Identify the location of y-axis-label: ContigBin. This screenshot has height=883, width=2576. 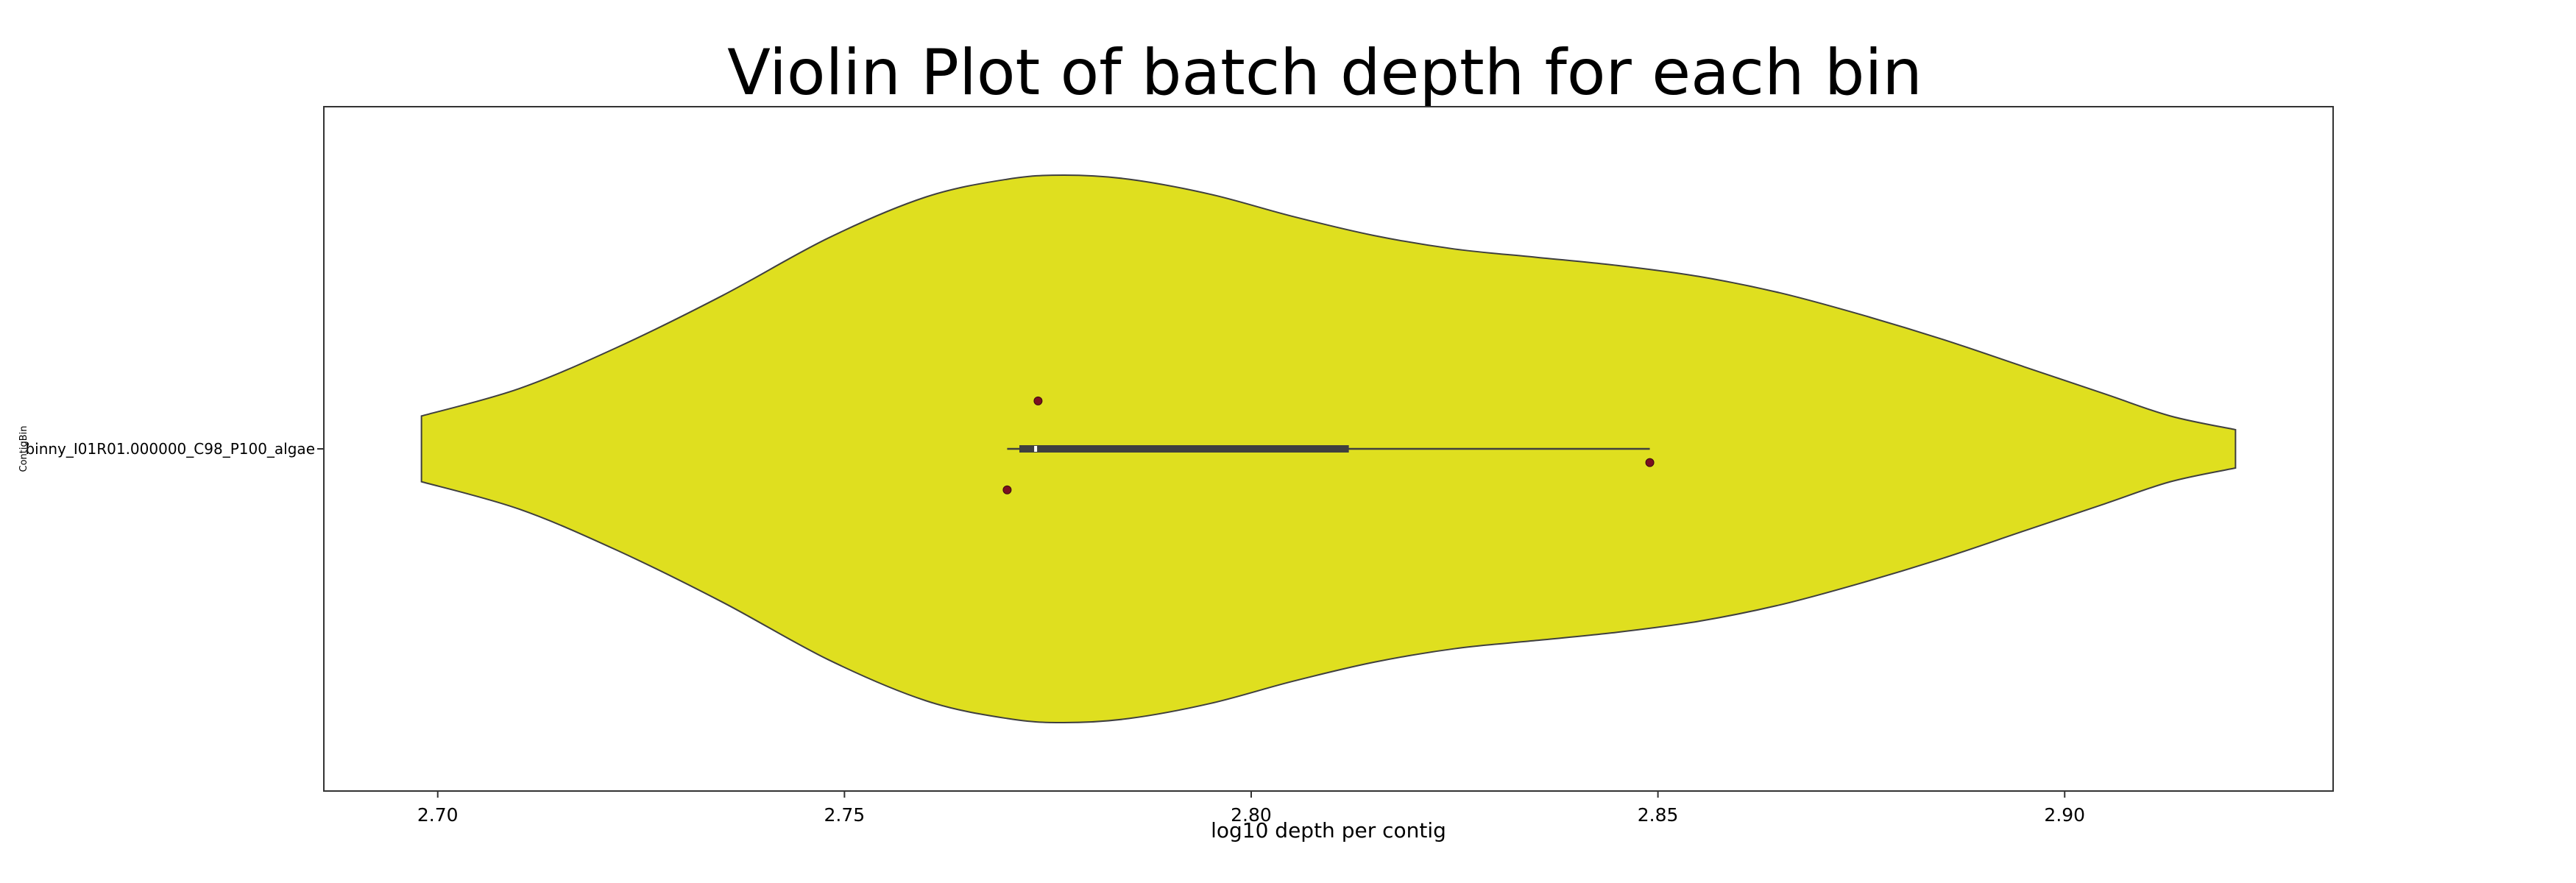
(23, 448).